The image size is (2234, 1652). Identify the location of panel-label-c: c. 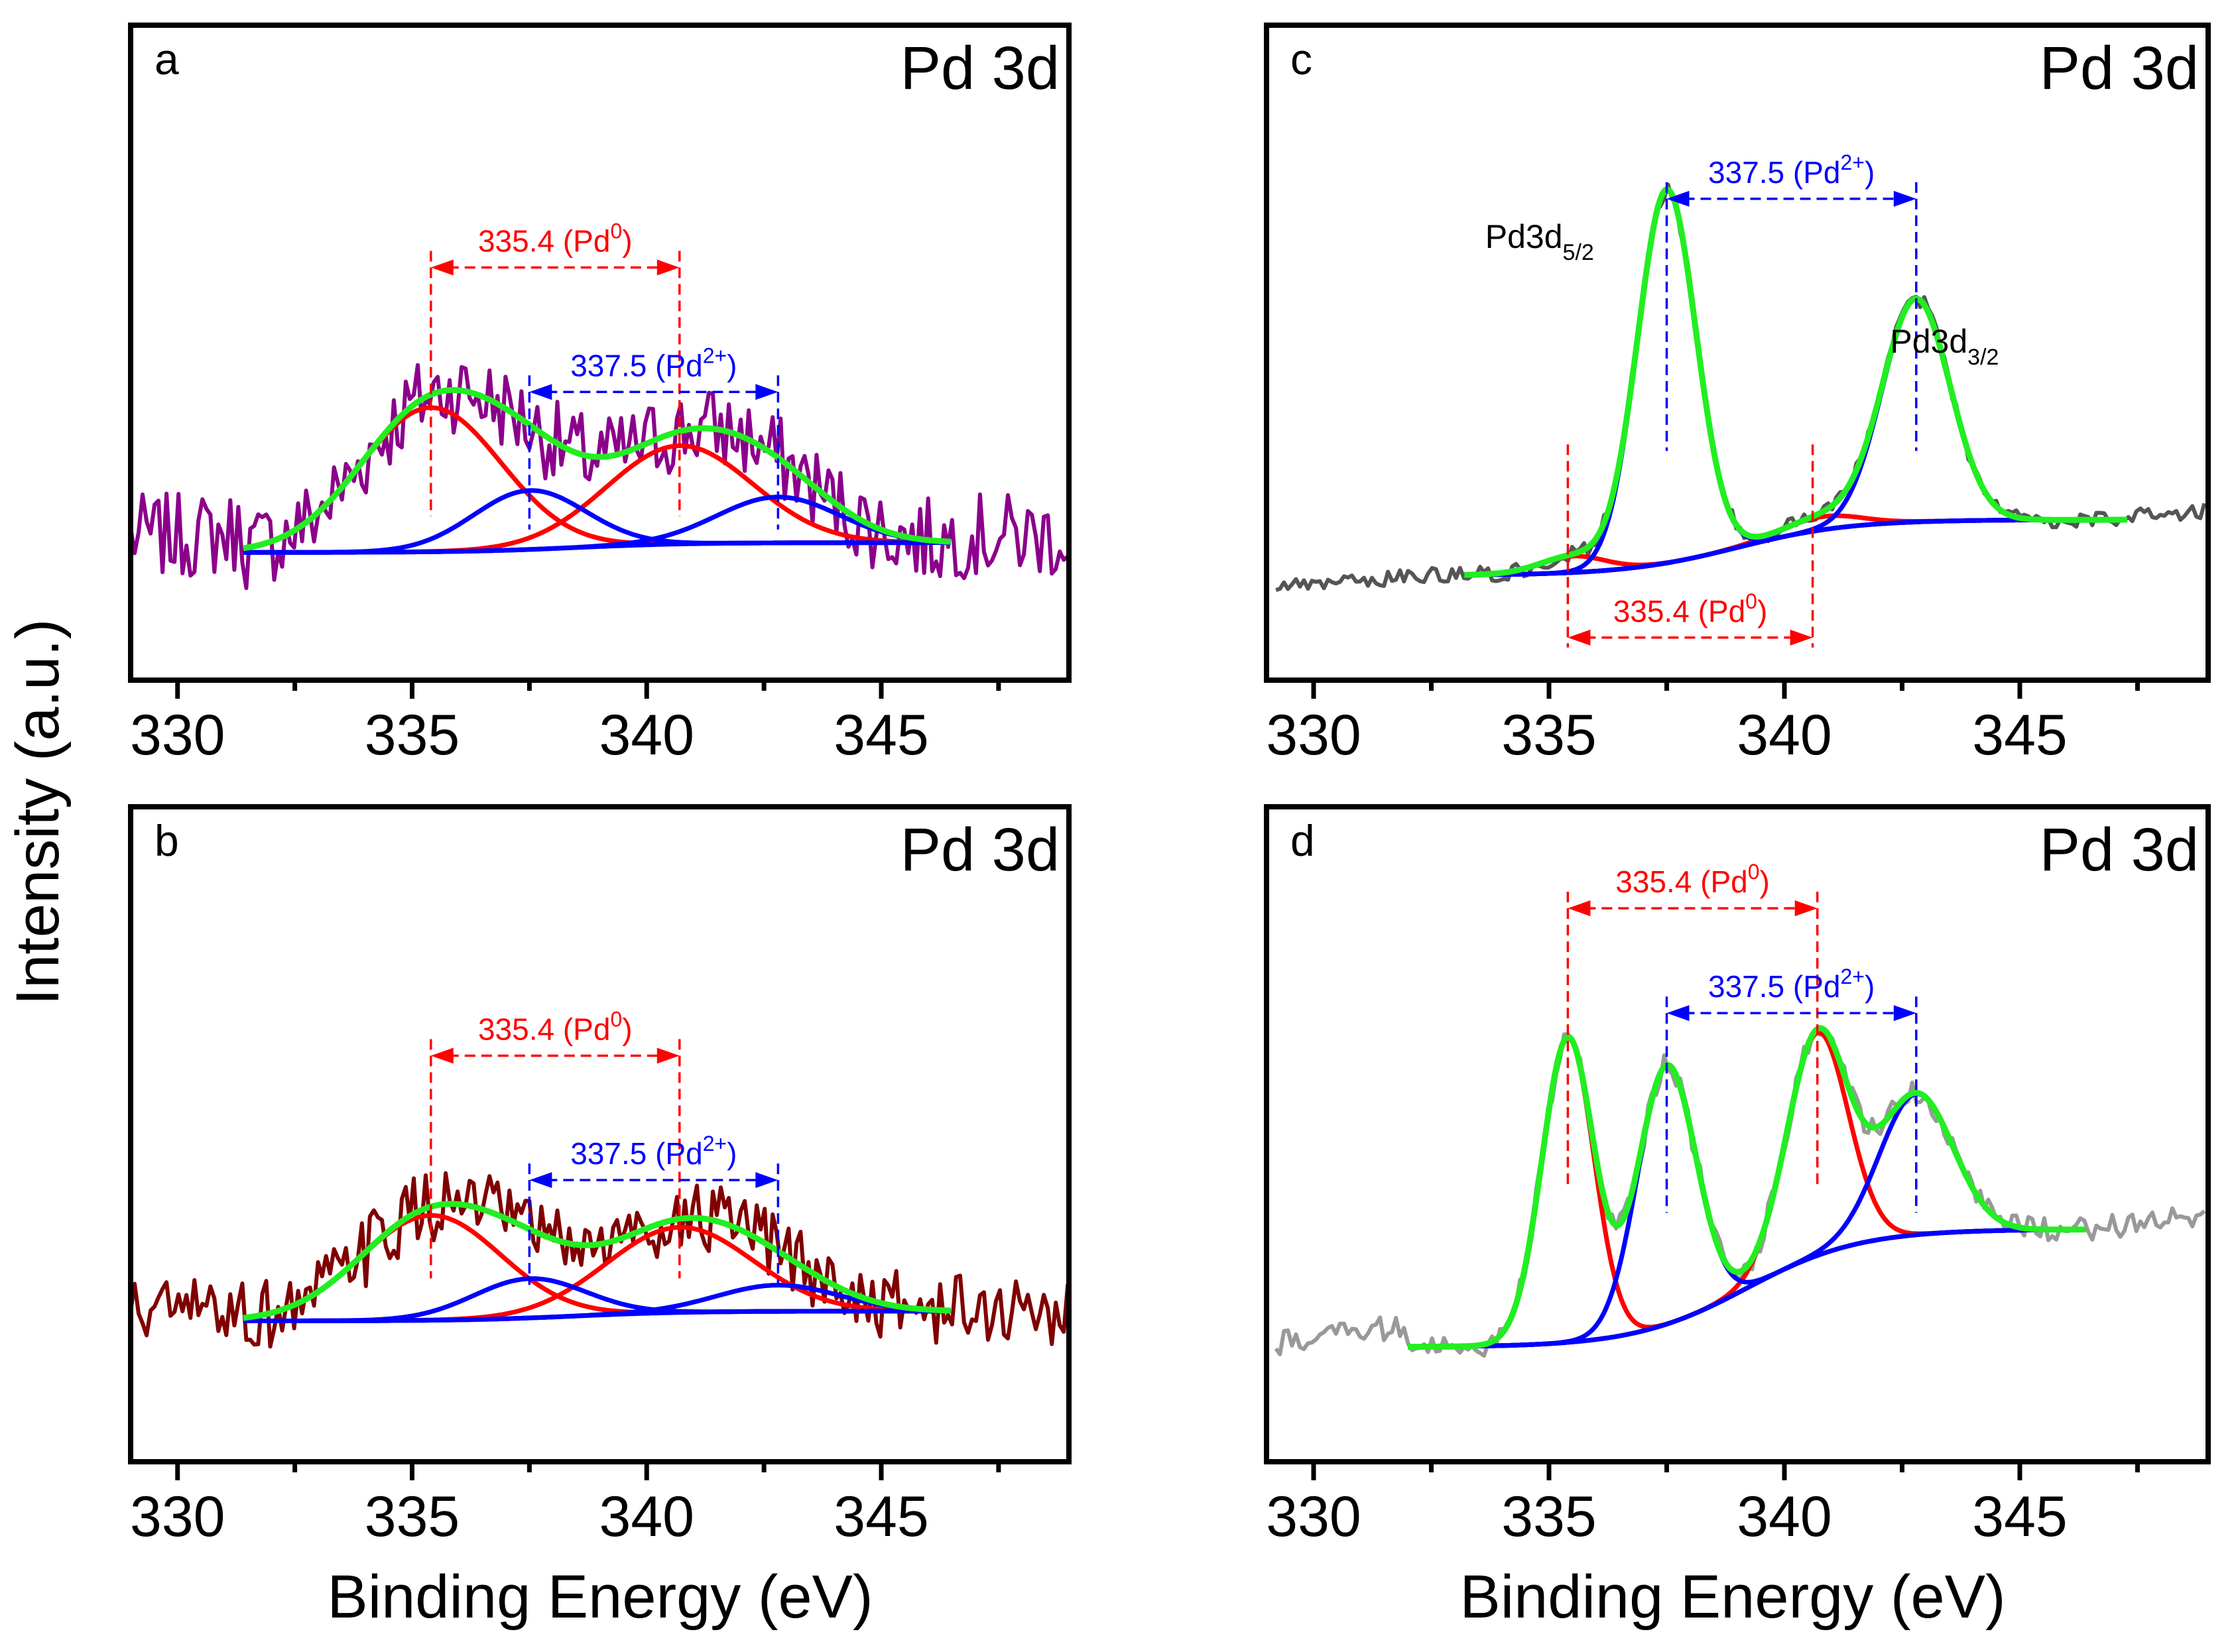
(1301, 59).